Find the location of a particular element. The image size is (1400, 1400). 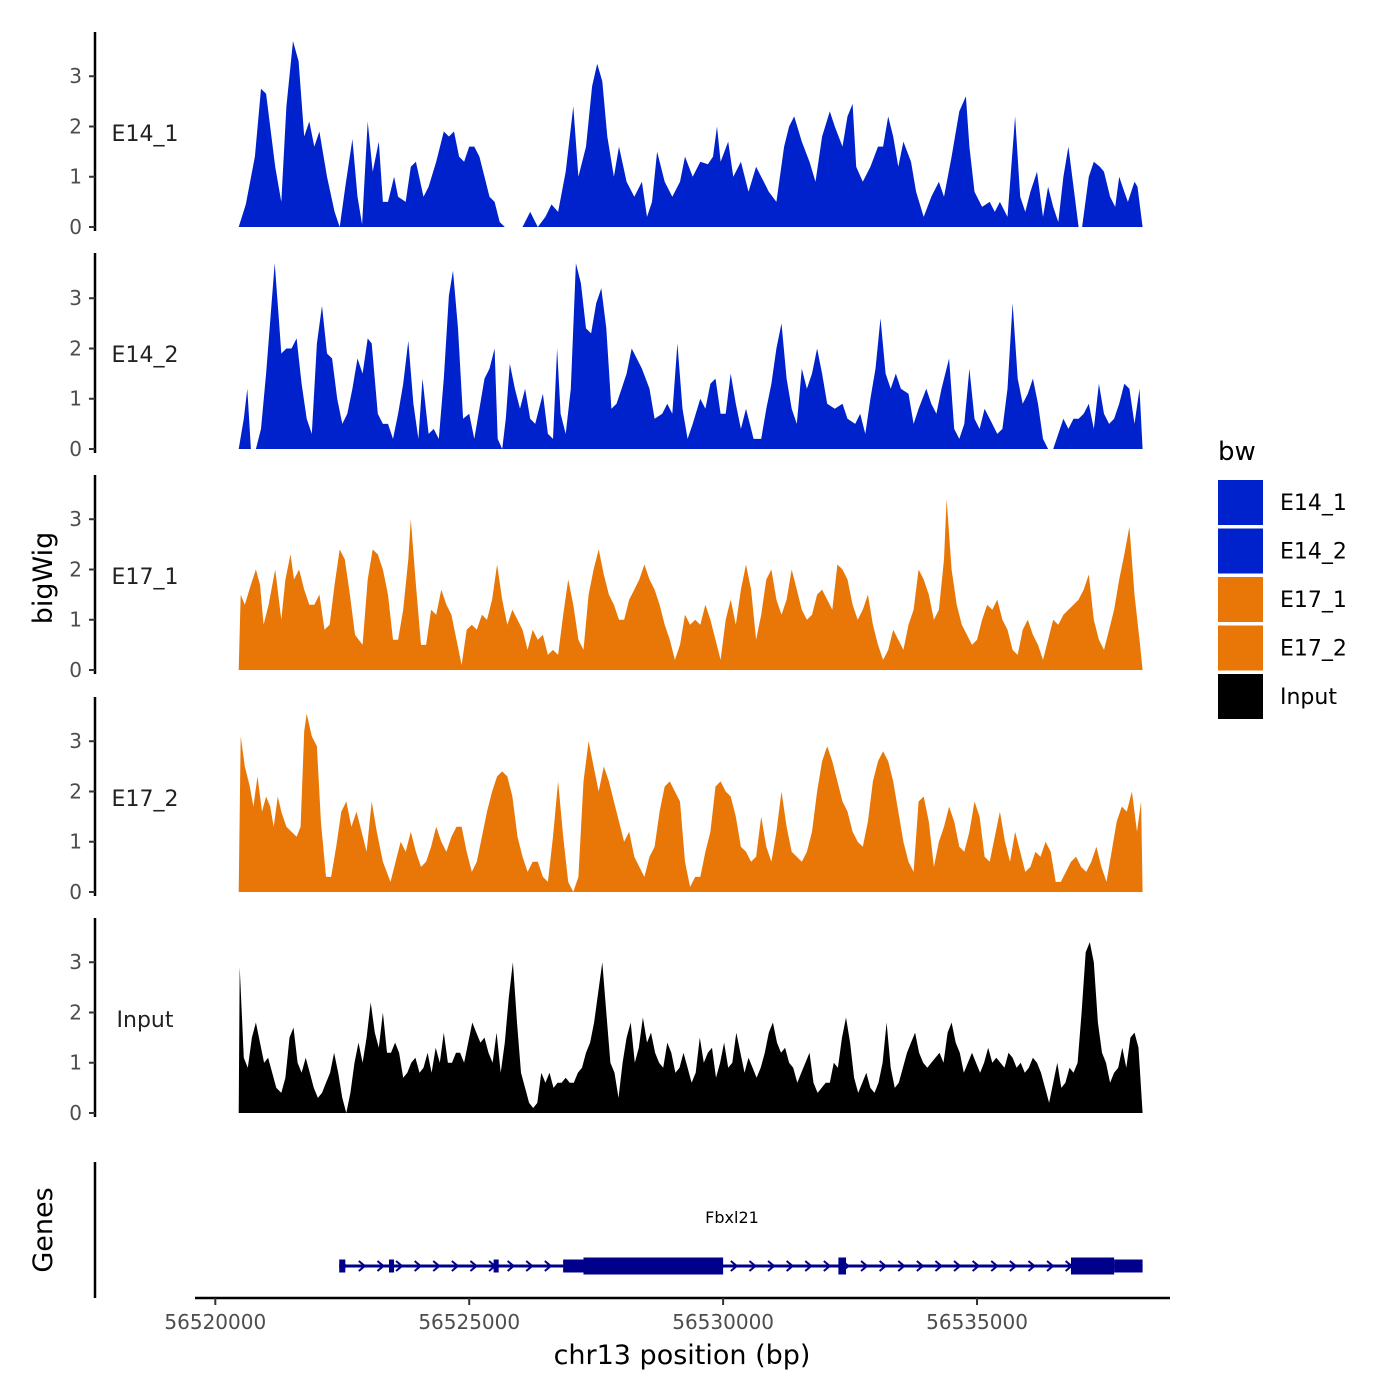

x-tick-label: 56525000 is located at coordinates (469, 1322).